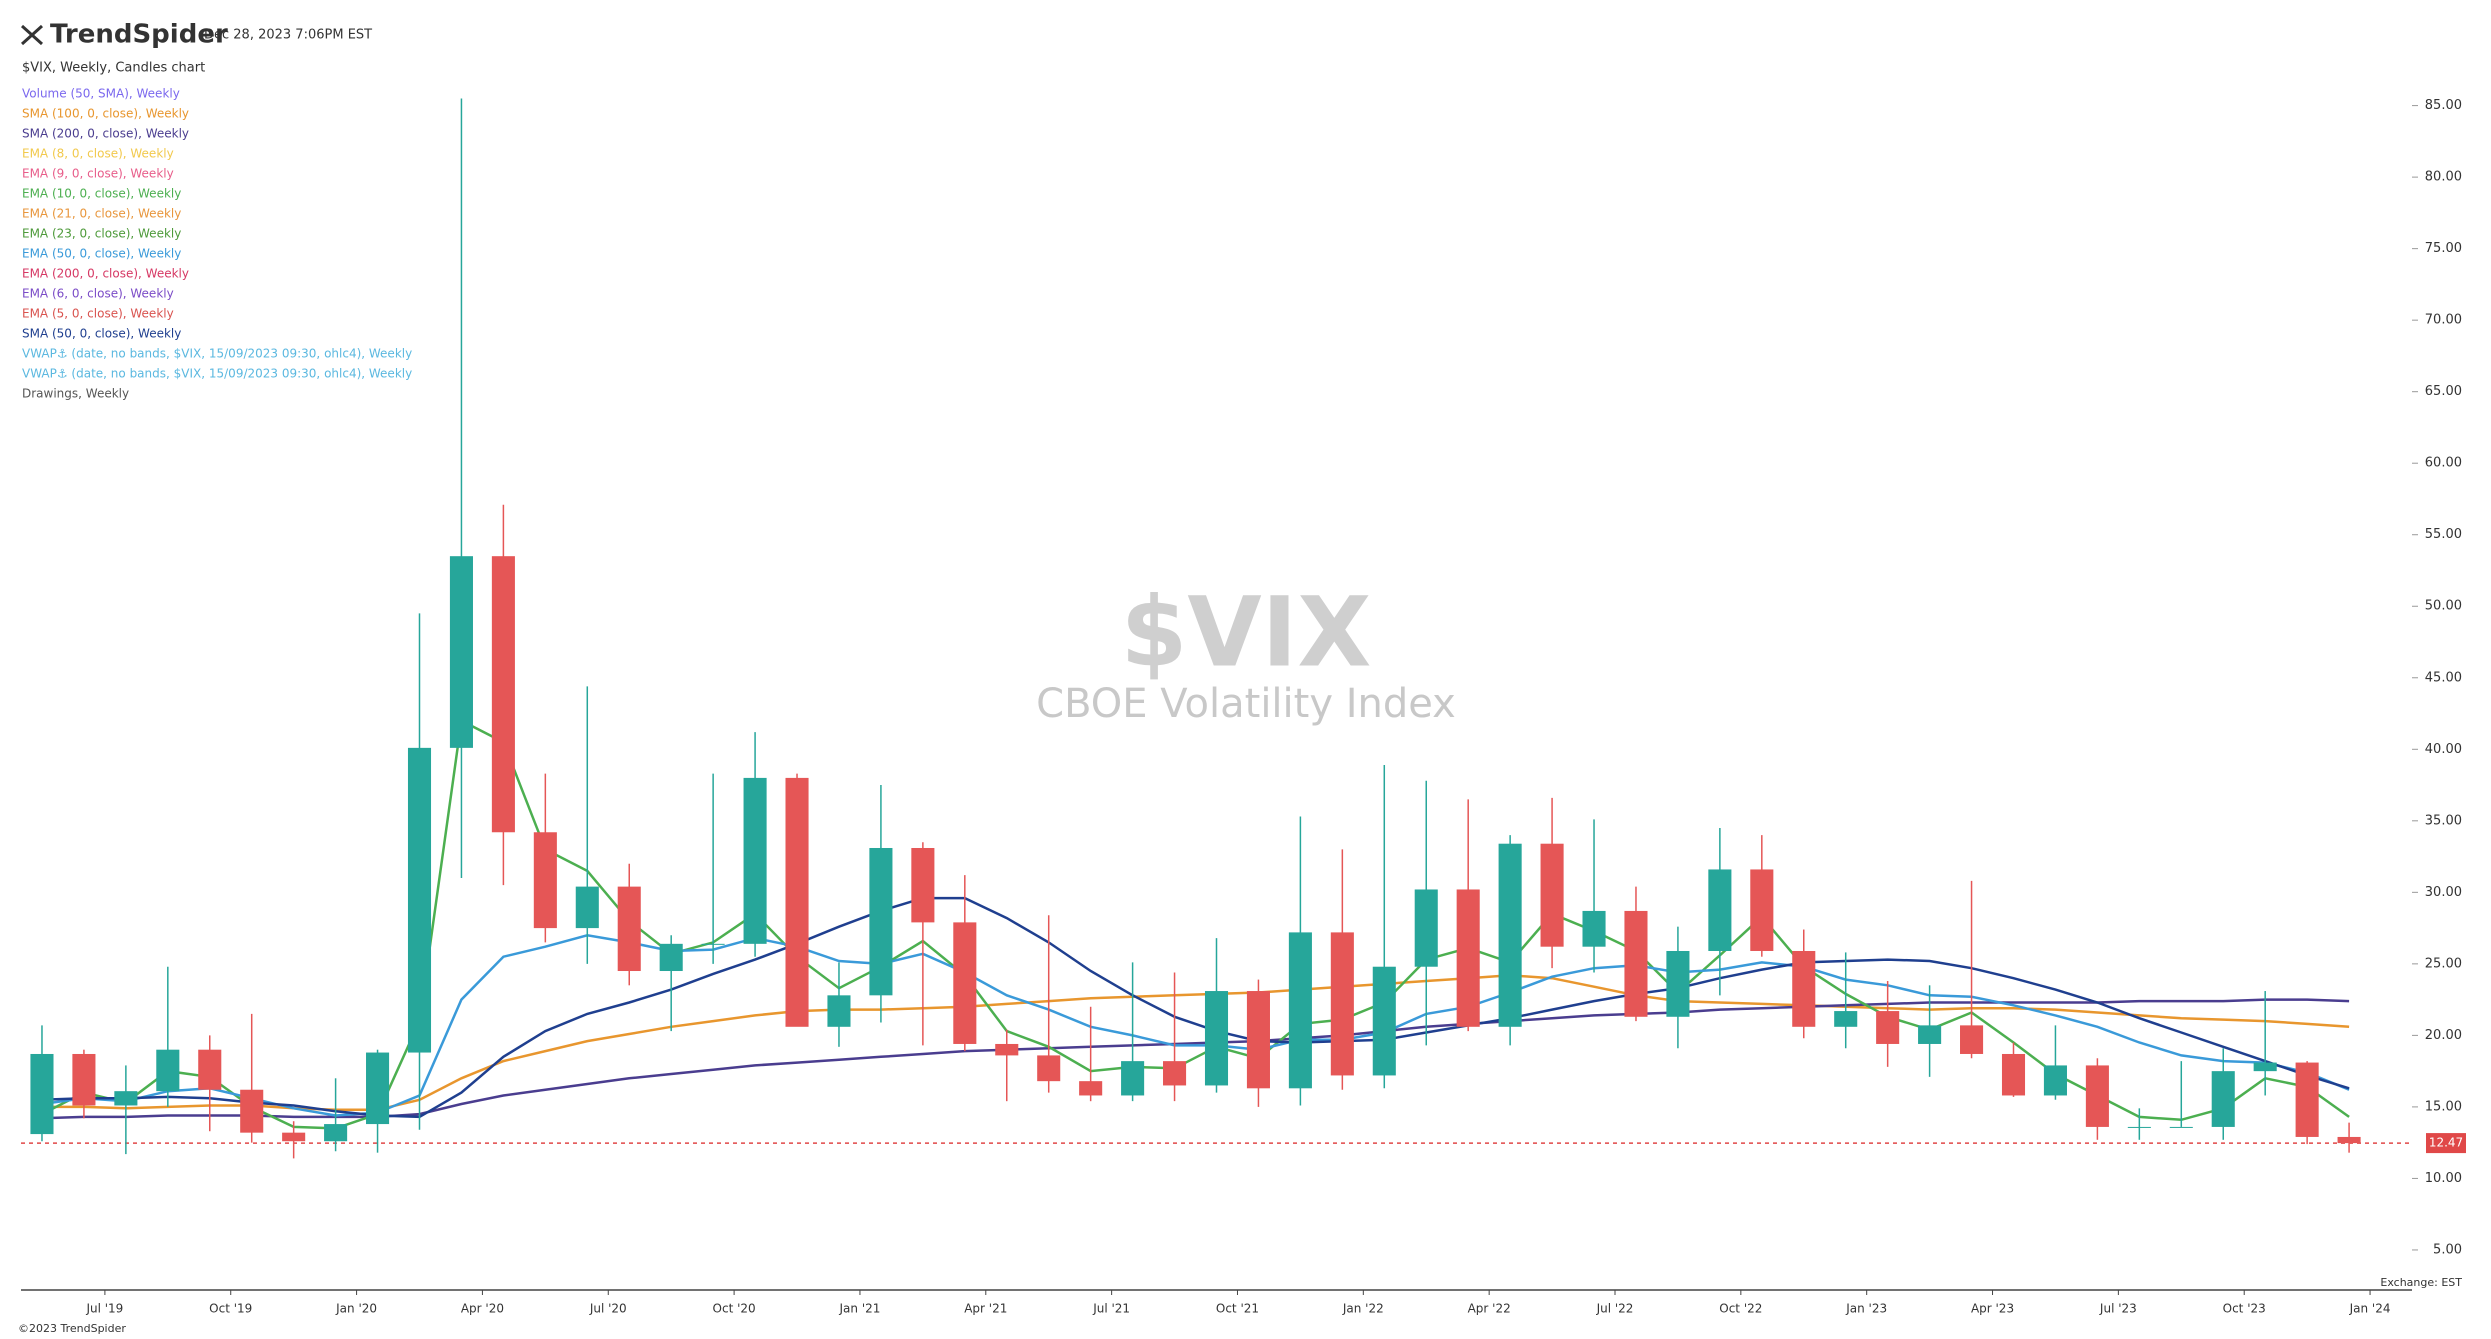  I want to click on y-tick-label: 35.00, so click(2443, 820).